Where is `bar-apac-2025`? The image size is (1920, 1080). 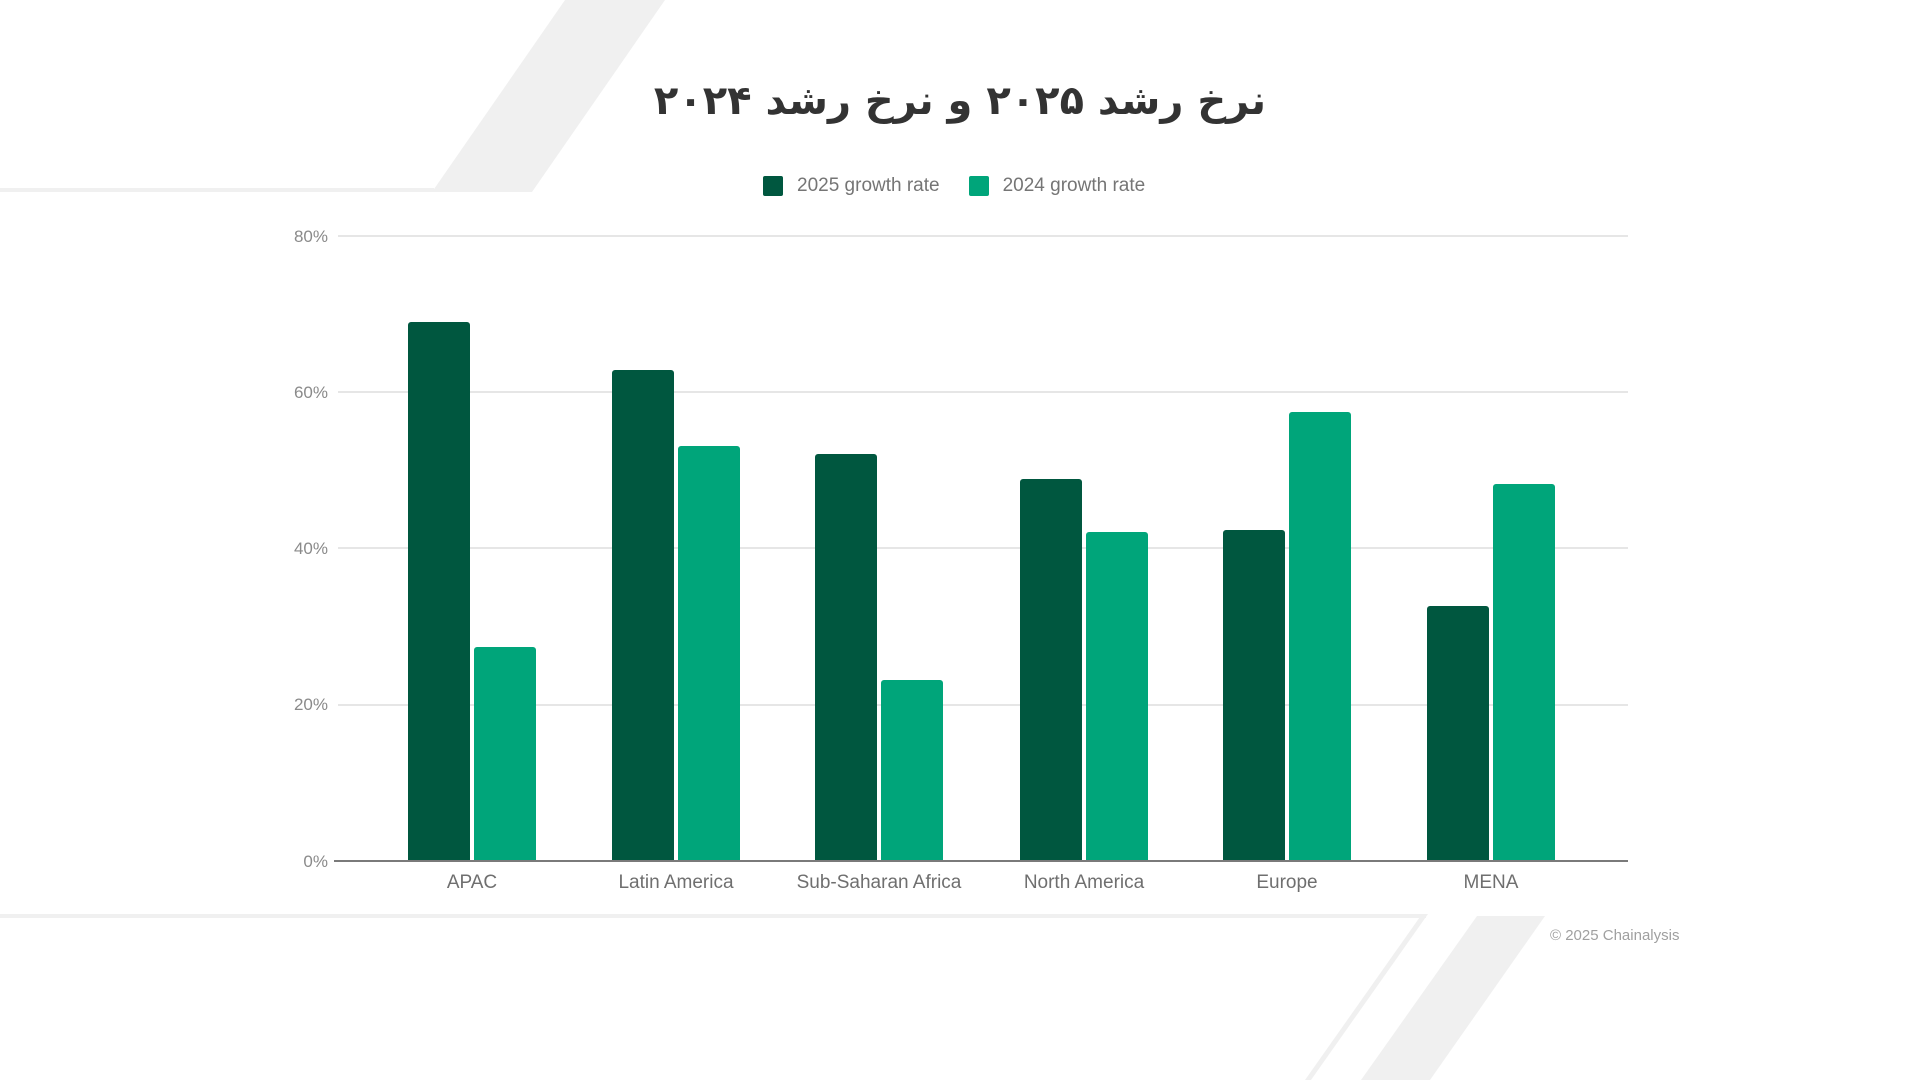 bar-apac-2025 is located at coordinates (439, 591).